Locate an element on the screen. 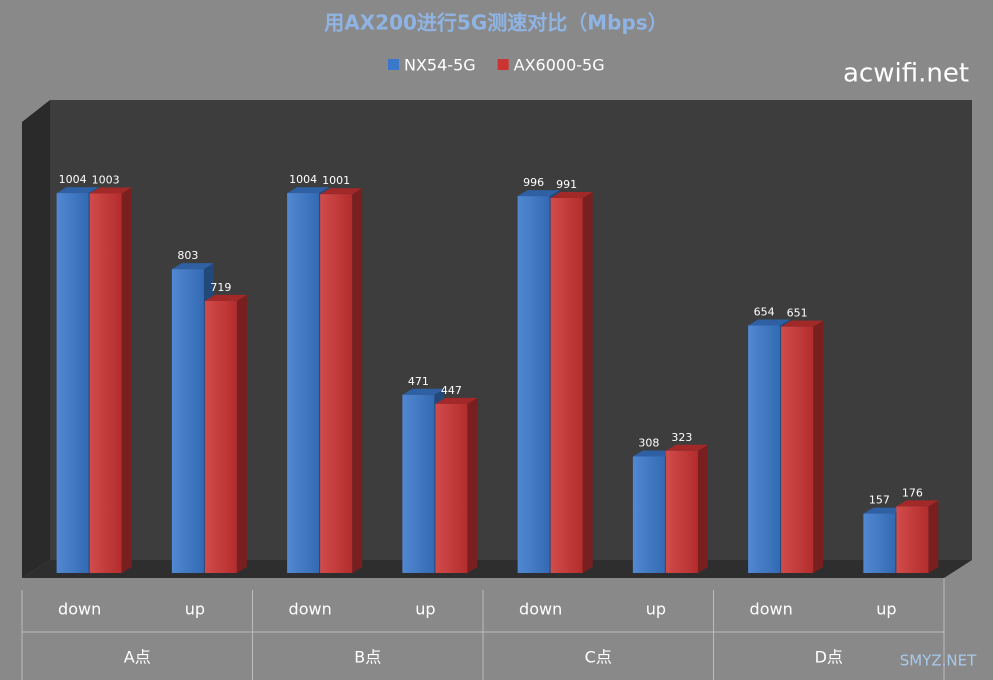  value-label: 654 is located at coordinates (764, 312).